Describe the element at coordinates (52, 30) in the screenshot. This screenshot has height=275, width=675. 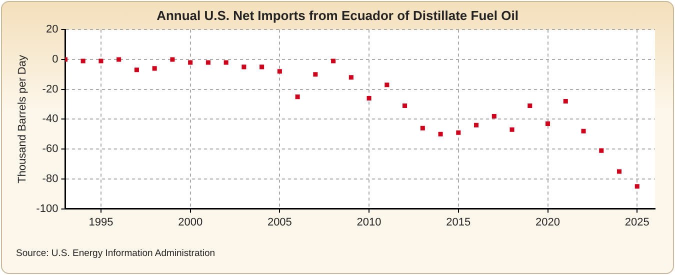
I see `y-tick-label: 20` at that location.